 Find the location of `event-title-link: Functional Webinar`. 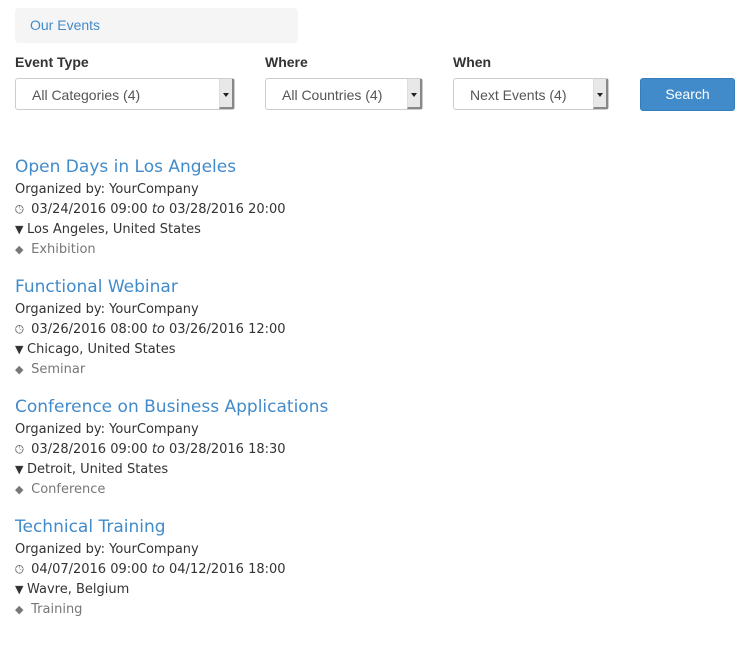

event-title-link: Functional Webinar is located at coordinates (96, 287).